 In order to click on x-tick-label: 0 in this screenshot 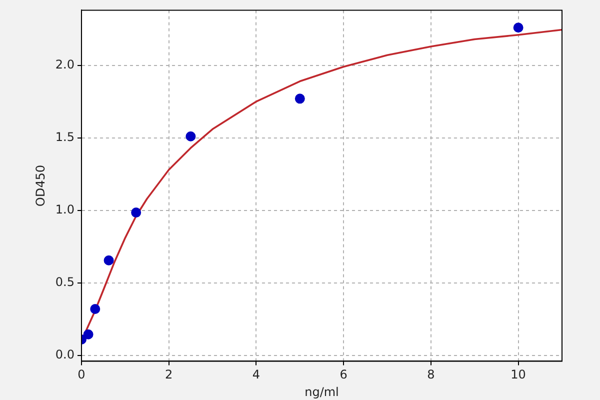, I will do `click(82, 375)`.